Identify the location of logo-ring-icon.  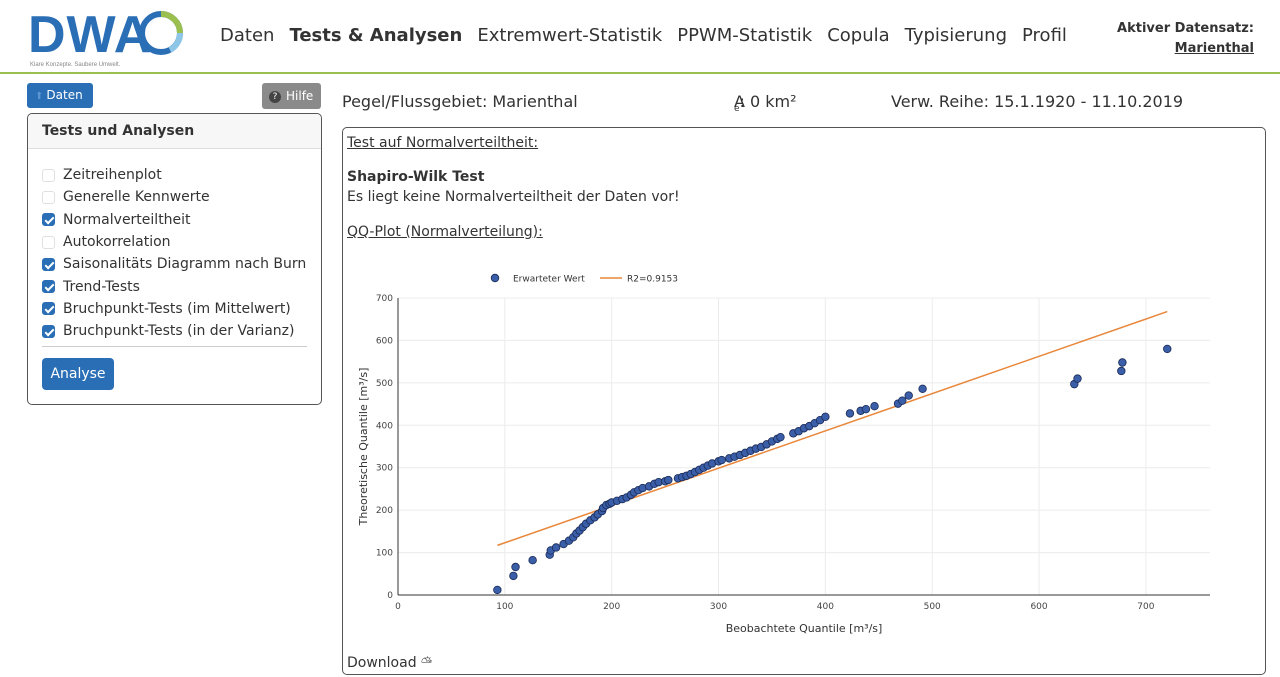
(161, 33).